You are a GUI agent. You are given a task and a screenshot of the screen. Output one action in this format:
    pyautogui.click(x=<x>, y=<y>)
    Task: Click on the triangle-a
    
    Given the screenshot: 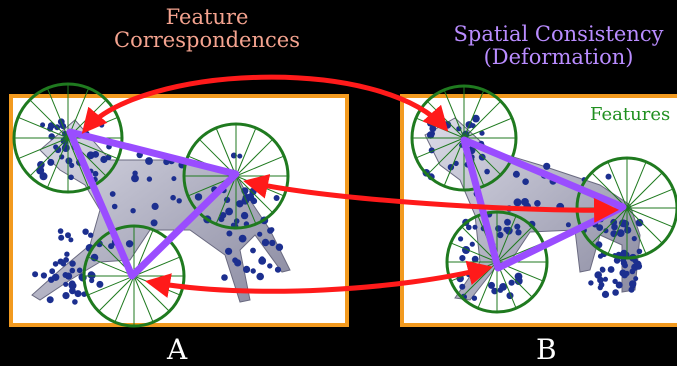 What is the action you would take?
    pyautogui.click(x=153, y=204)
    